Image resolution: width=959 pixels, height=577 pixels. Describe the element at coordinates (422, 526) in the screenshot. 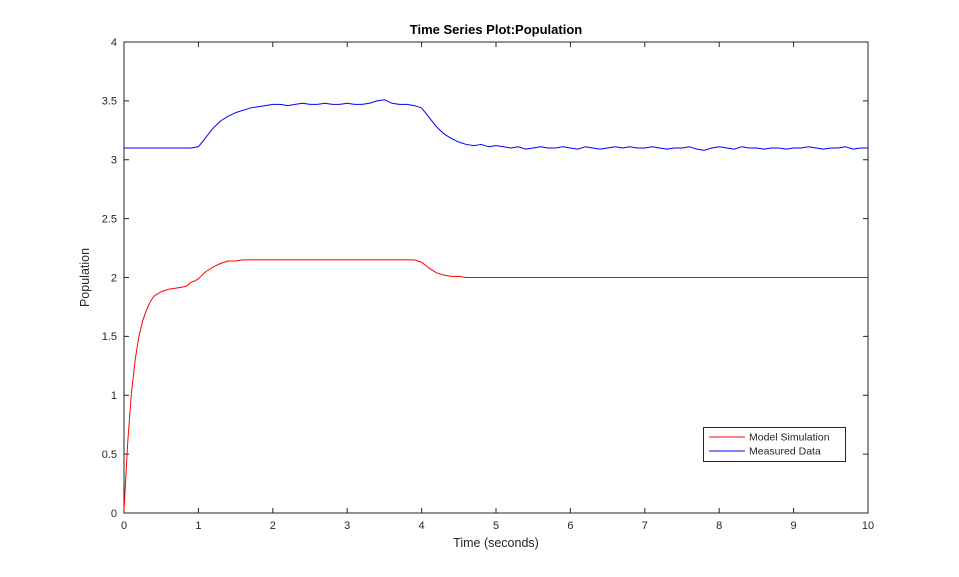

I see `x-tick-label: 4` at that location.